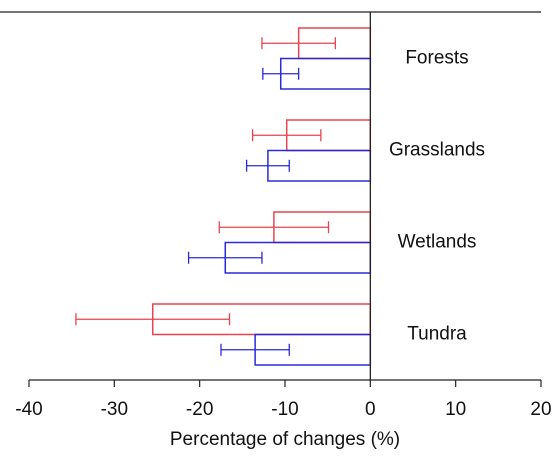 The image size is (554, 460). I want to click on category-label: Forests, so click(436, 58).